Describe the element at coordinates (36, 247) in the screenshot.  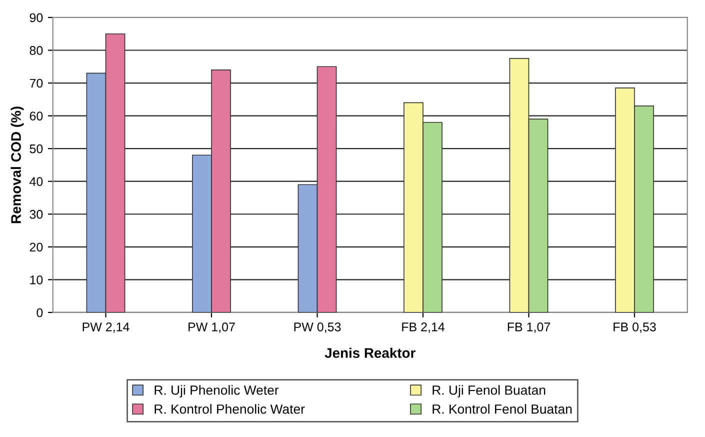
I see `y-tick-label: 20` at that location.